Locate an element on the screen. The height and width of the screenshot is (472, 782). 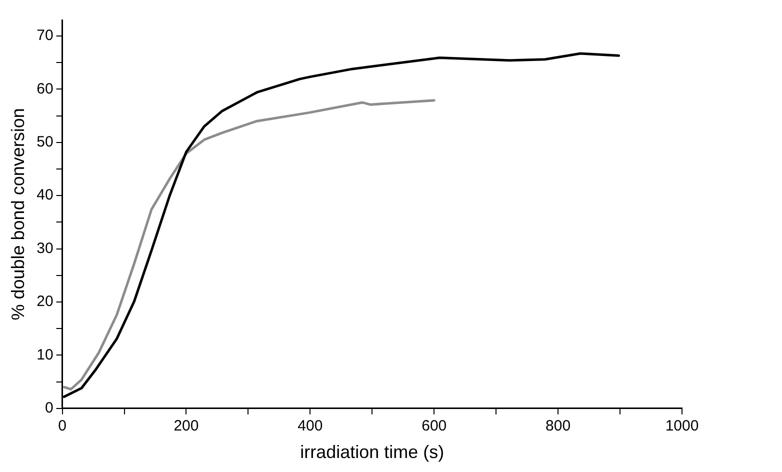
x-tick-label: 200 is located at coordinates (186, 426).